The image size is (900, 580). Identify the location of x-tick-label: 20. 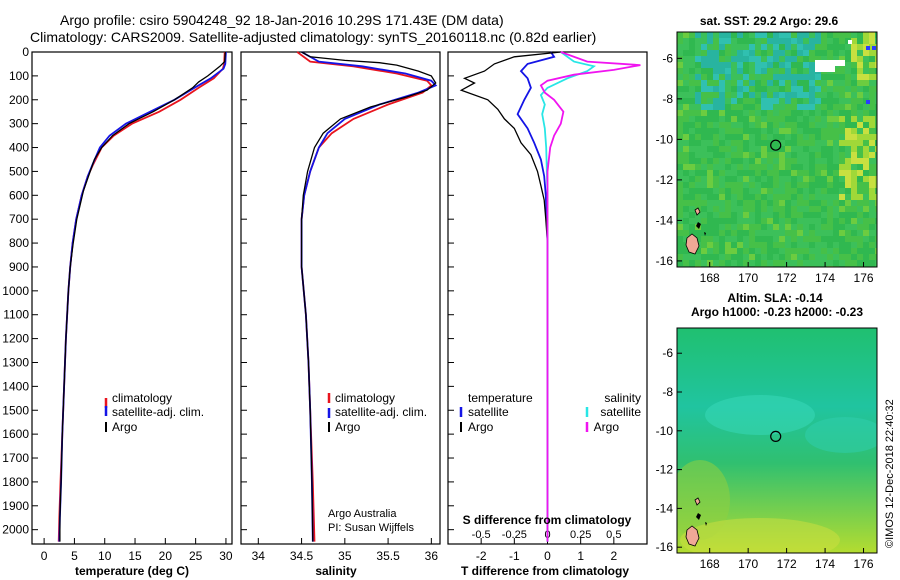
(166, 556).